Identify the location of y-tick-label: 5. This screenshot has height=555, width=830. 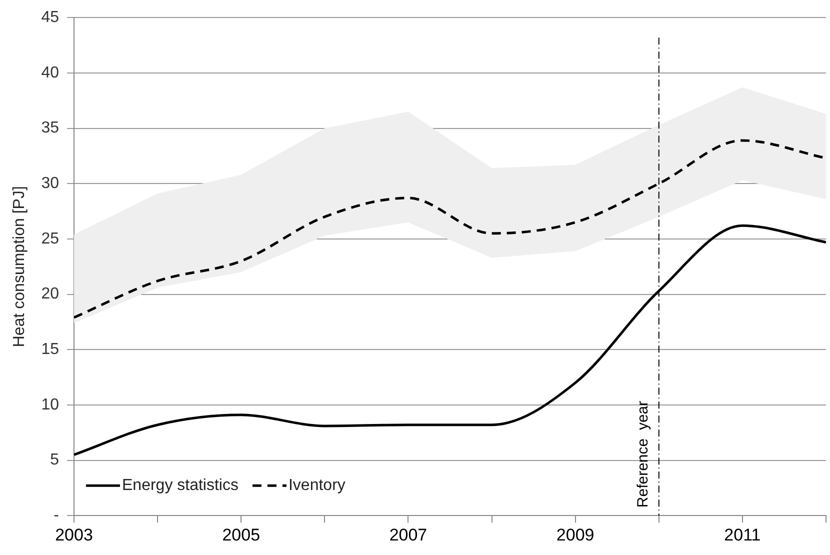
(55, 460).